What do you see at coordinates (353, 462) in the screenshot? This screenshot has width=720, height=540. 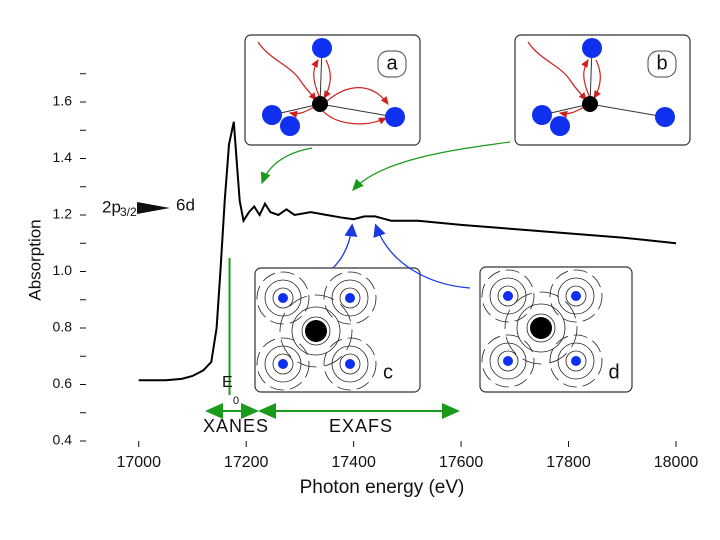 I see `x-tick-label: 17400` at bounding box center [353, 462].